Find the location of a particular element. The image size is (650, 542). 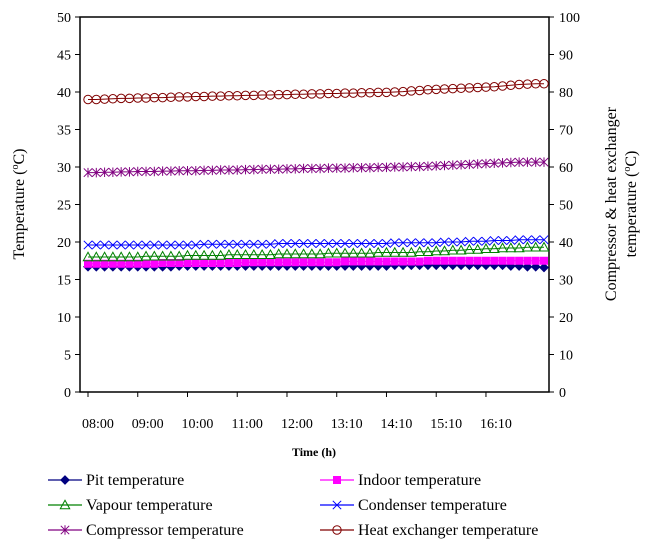

legend-label: Indoor temperature is located at coordinates (419, 480).